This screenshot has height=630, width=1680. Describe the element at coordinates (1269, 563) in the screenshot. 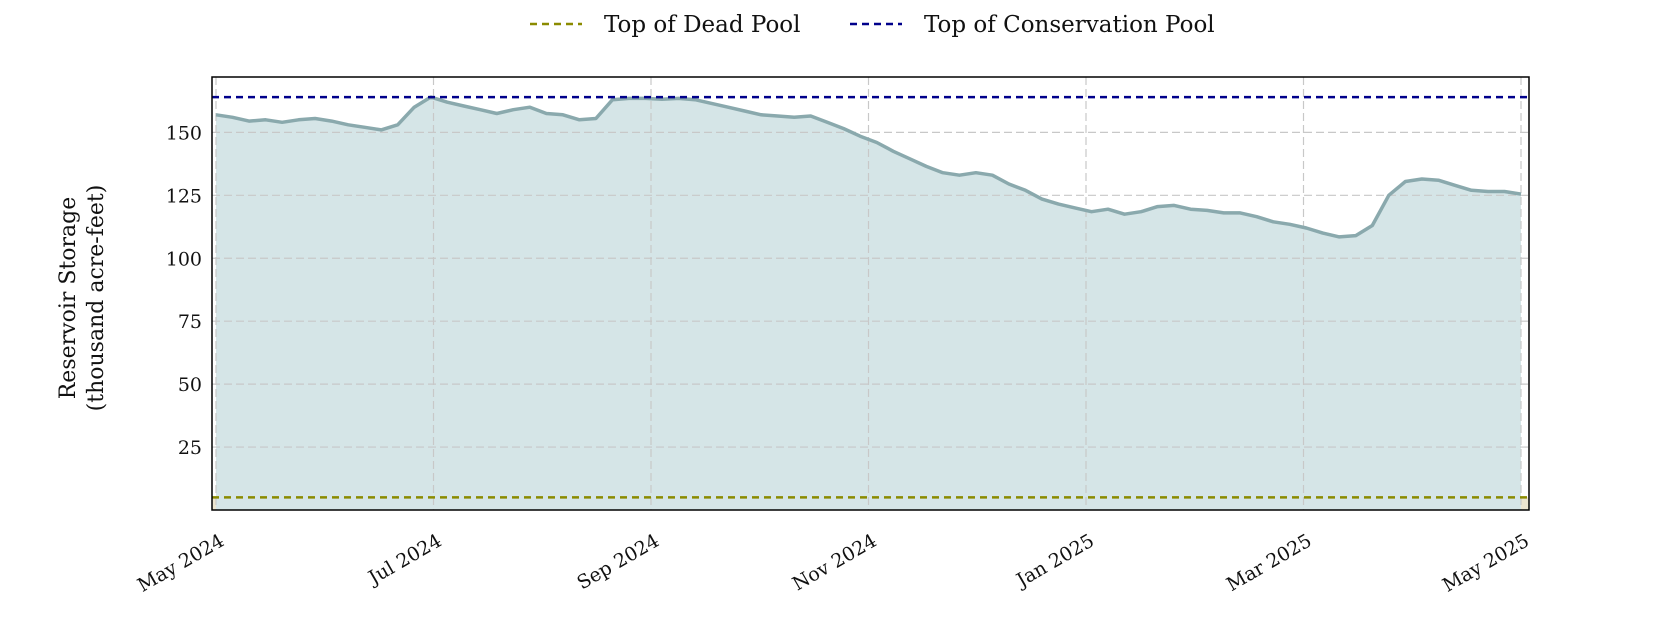

I see `x-tick-label: Mar 2025` at that location.